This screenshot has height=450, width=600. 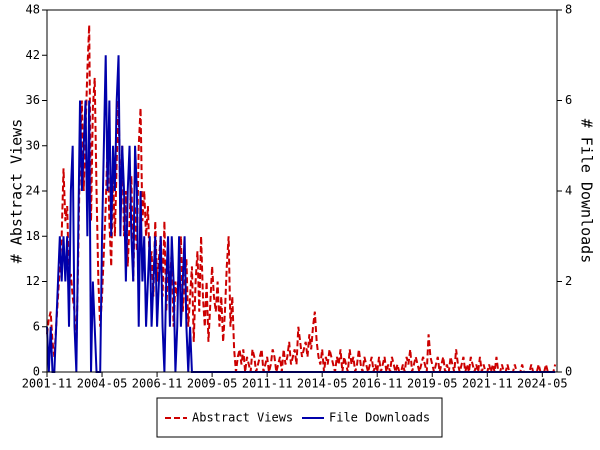 I want to click on y-axis-label: # Abstract Views, so click(x=17, y=191).